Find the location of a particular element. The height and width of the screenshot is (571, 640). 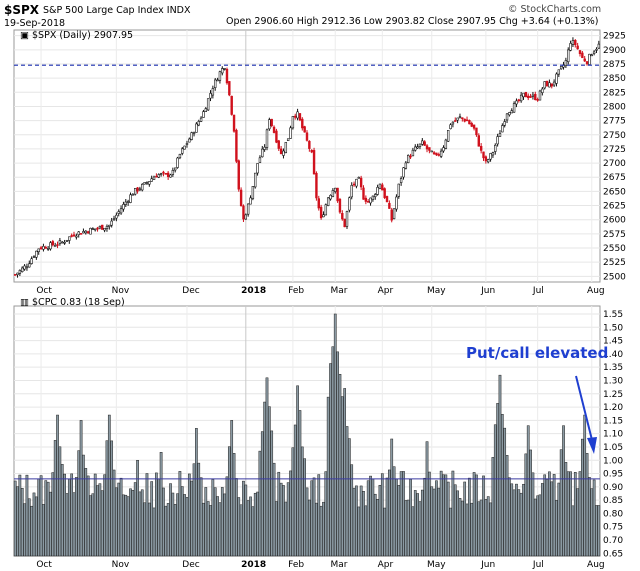

cpc-tick-label: 1.00 is located at coordinates (613, 461).